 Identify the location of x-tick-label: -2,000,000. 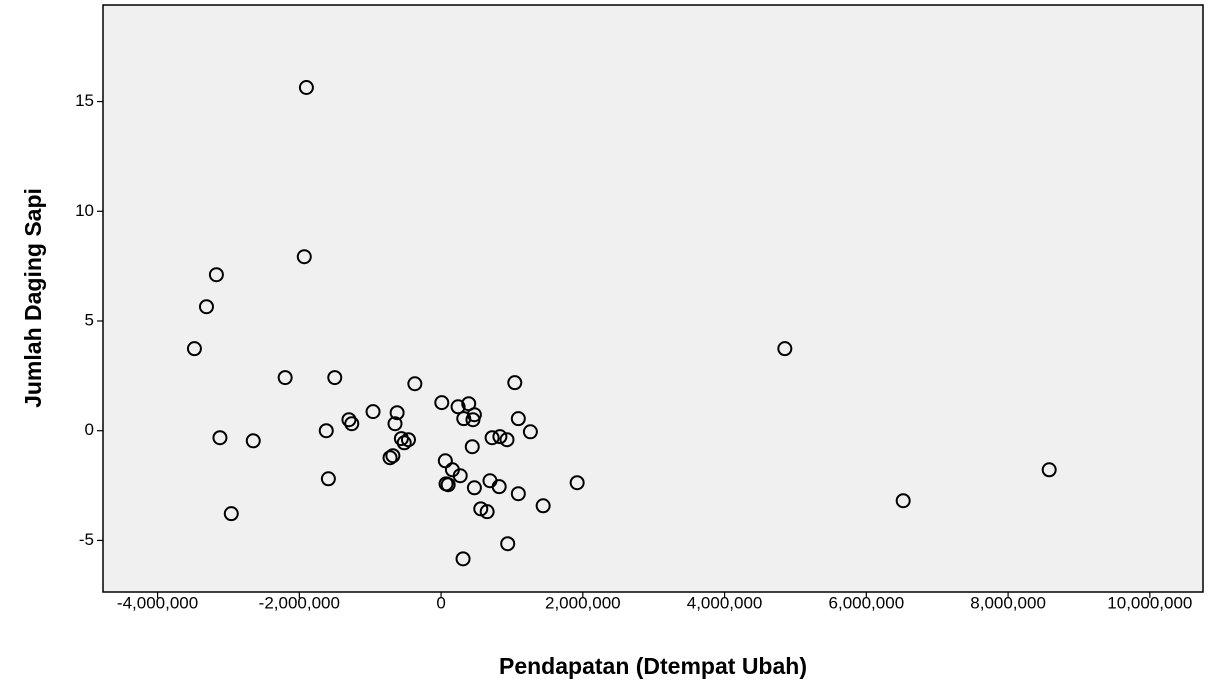
(299, 602).